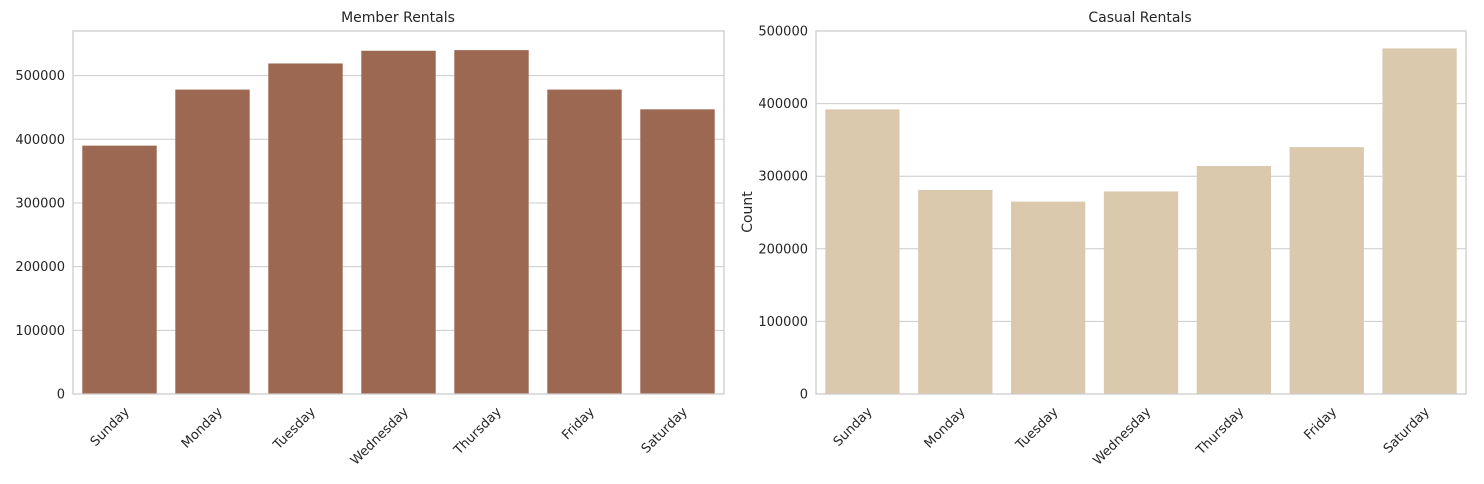  What do you see at coordinates (748, 212) in the screenshot?
I see `y-axis-label: Count` at bounding box center [748, 212].